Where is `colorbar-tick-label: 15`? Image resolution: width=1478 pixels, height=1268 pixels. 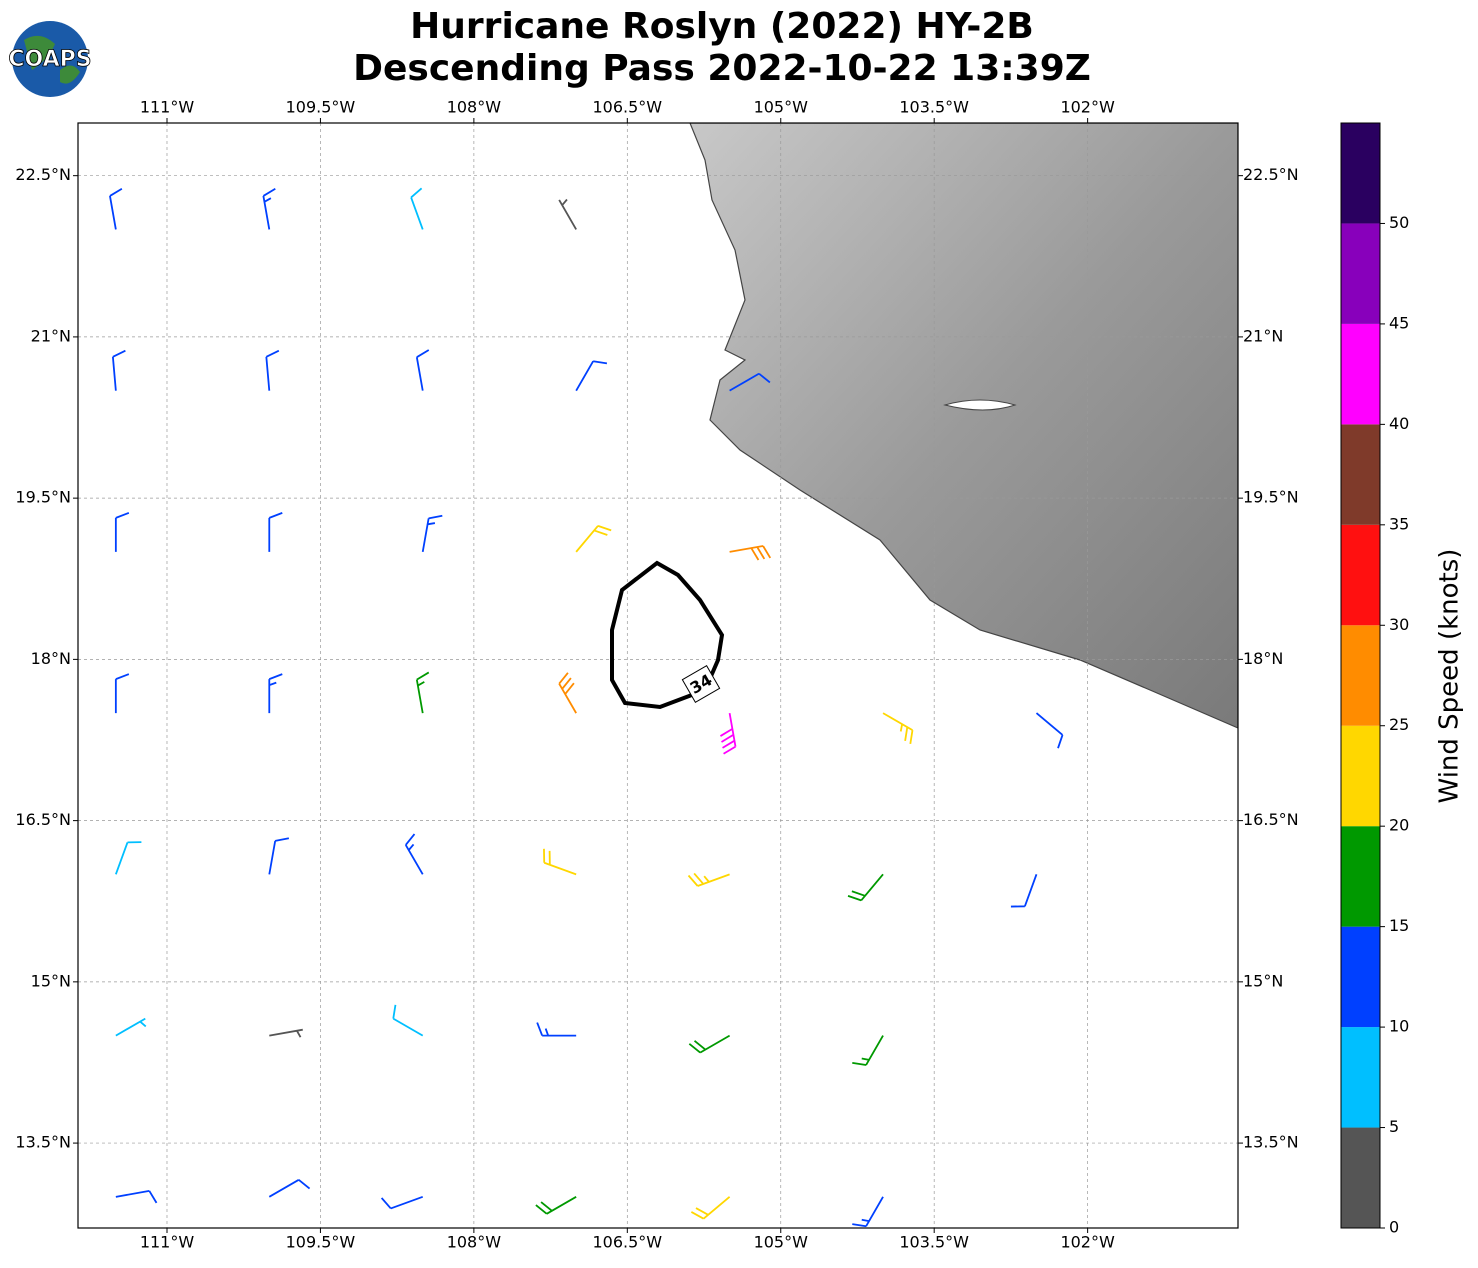
colorbar-tick-label: 15 is located at coordinates (1399, 925).